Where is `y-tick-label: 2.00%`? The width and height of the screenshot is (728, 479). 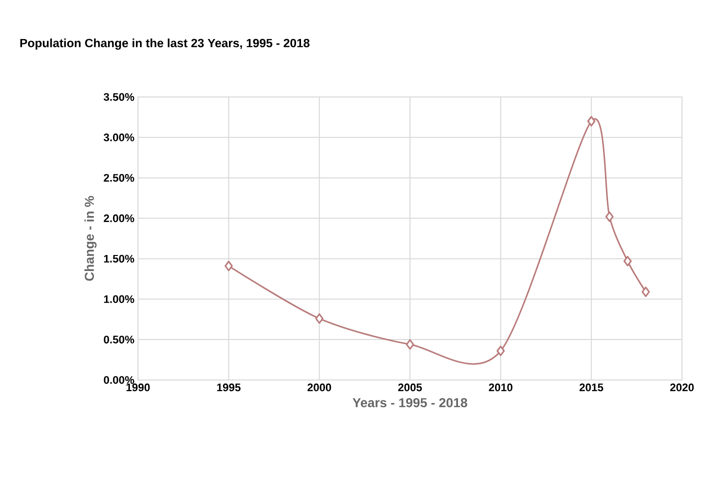
y-tick-label: 2.00% is located at coordinates (119, 218).